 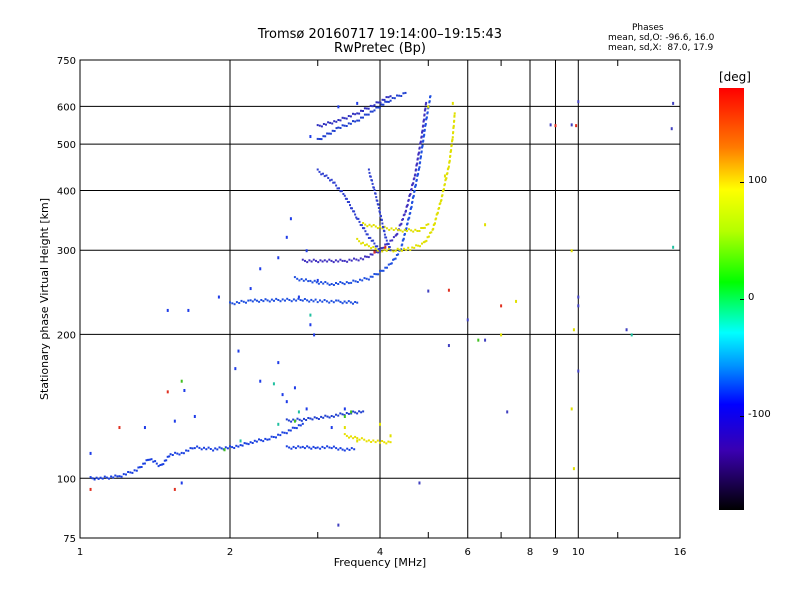 What do you see at coordinates (80, 552) in the screenshot?
I see `x-tick-label: 1` at bounding box center [80, 552].